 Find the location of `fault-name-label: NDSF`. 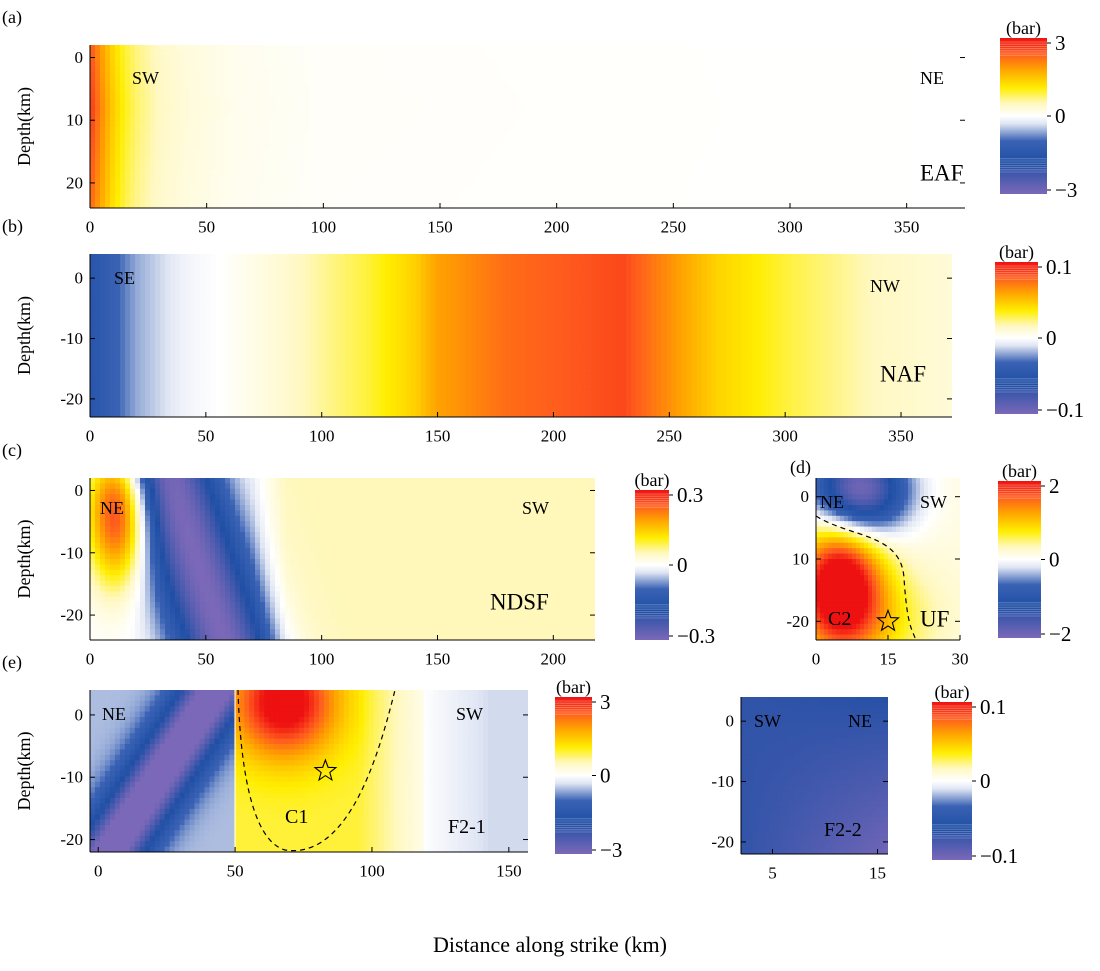

fault-name-label: NDSF is located at coordinates (519, 602).